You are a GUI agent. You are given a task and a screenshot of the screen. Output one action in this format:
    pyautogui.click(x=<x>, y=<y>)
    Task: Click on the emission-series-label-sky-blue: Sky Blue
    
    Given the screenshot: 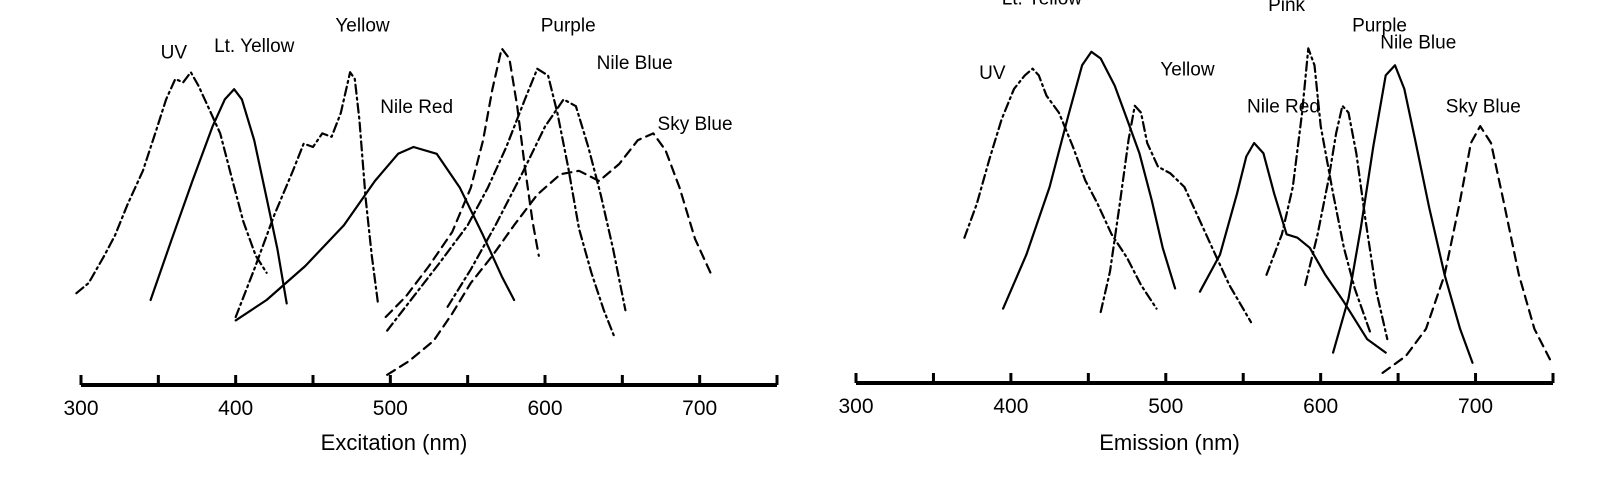 What is the action you would take?
    pyautogui.click(x=1483, y=107)
    